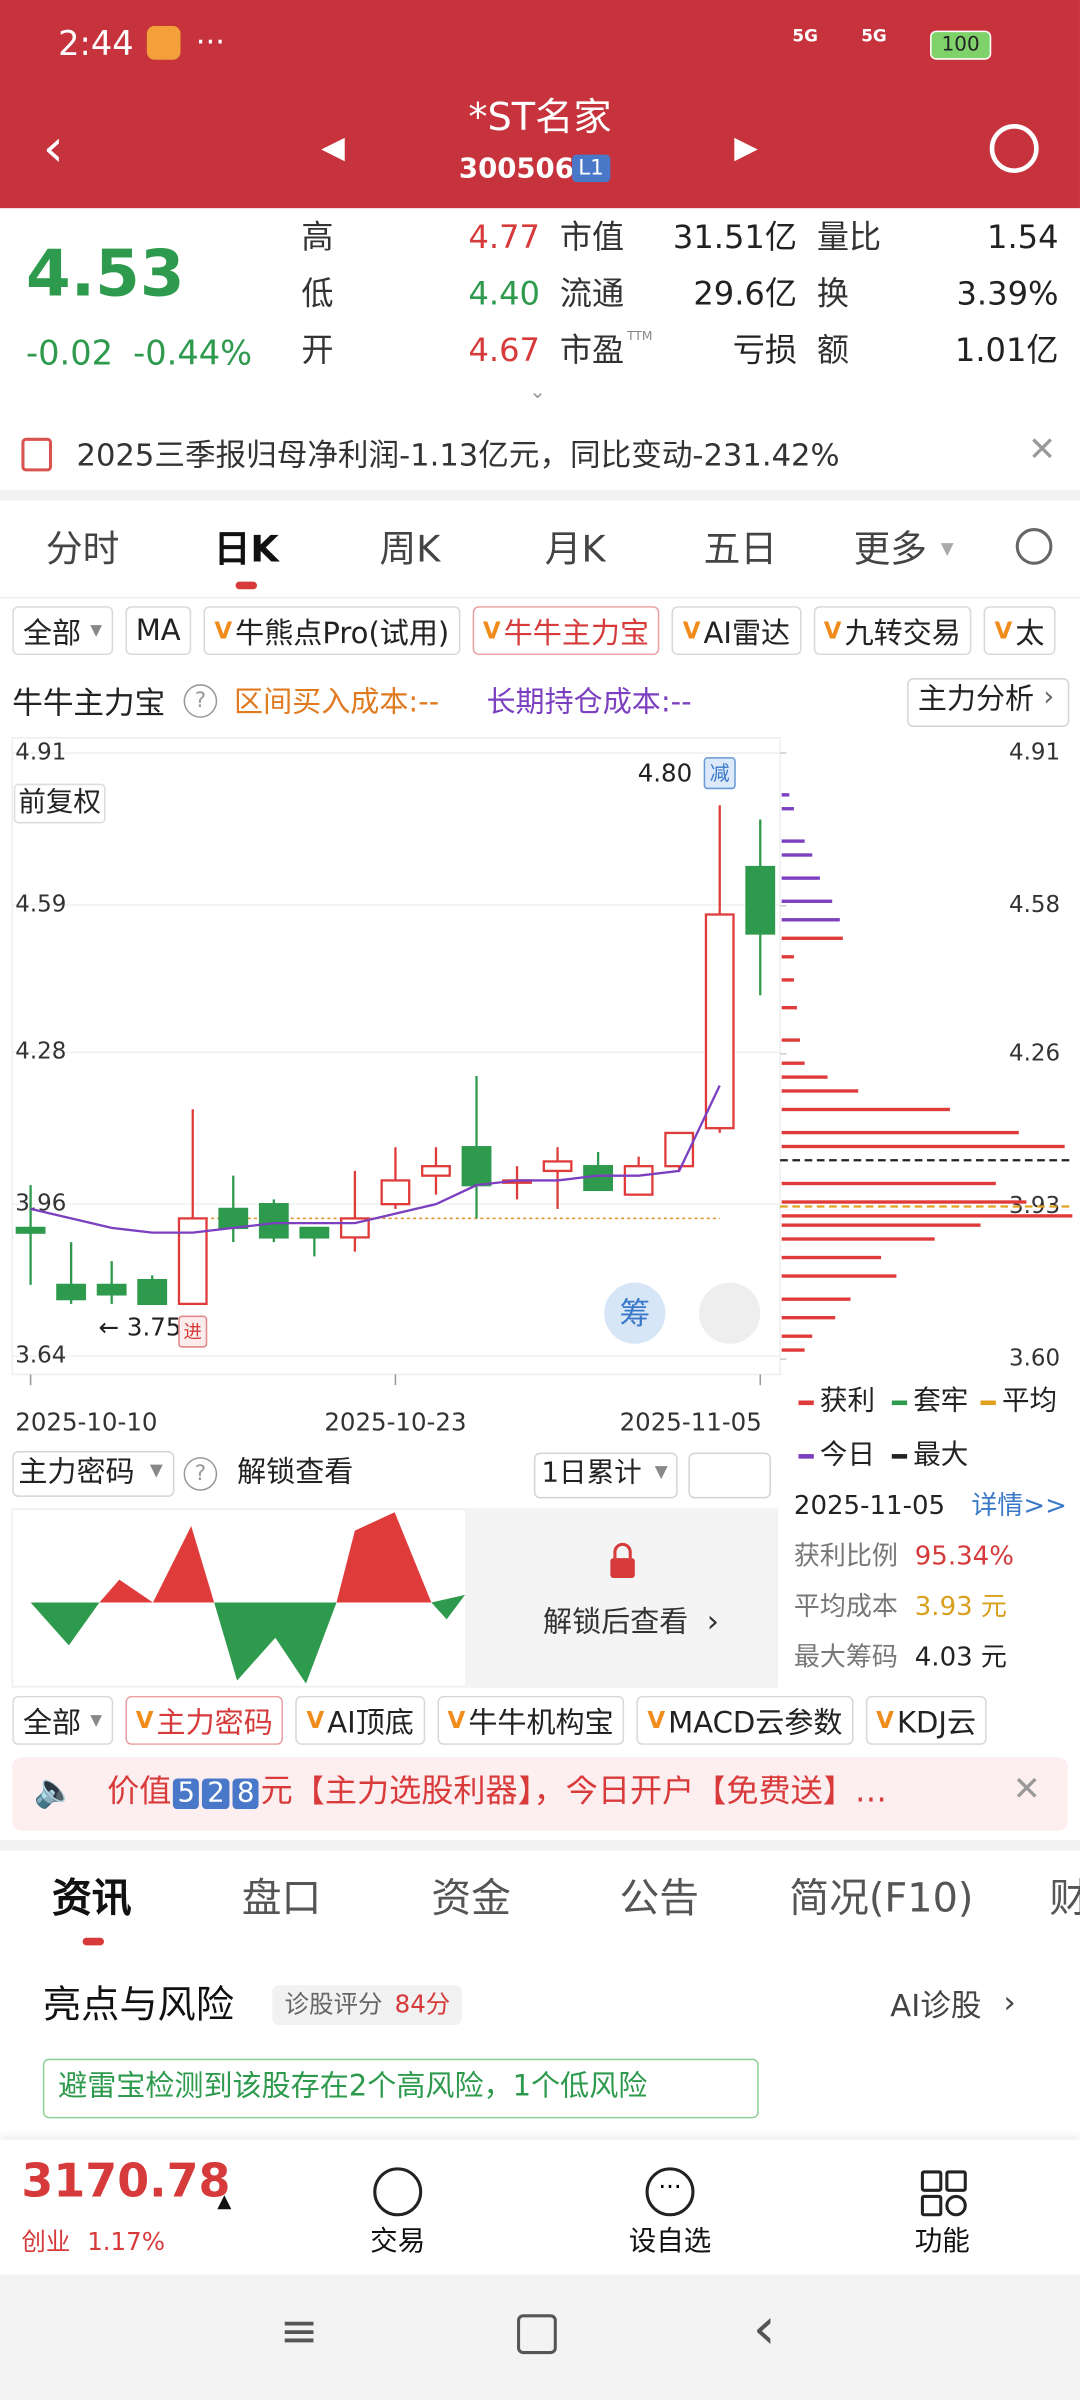 The image size is (1080, 2400). What do you see at coordinates (746, 147) in the screenshot?
I see `next-stock: ▶` at bounding box center [746, 147].